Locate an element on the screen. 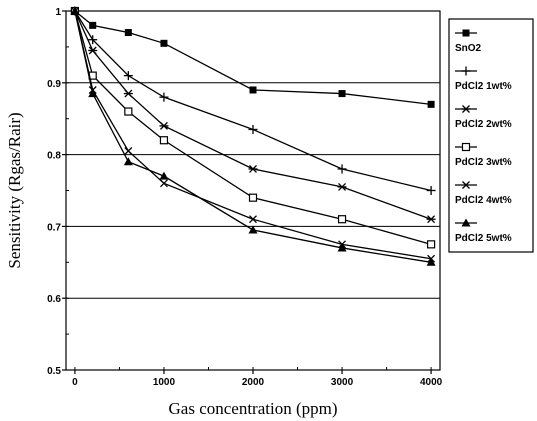 The height and width of the screenshot is (421, 537). legend-item: PdCl2 3wt% is located at coordinates (483, 155).